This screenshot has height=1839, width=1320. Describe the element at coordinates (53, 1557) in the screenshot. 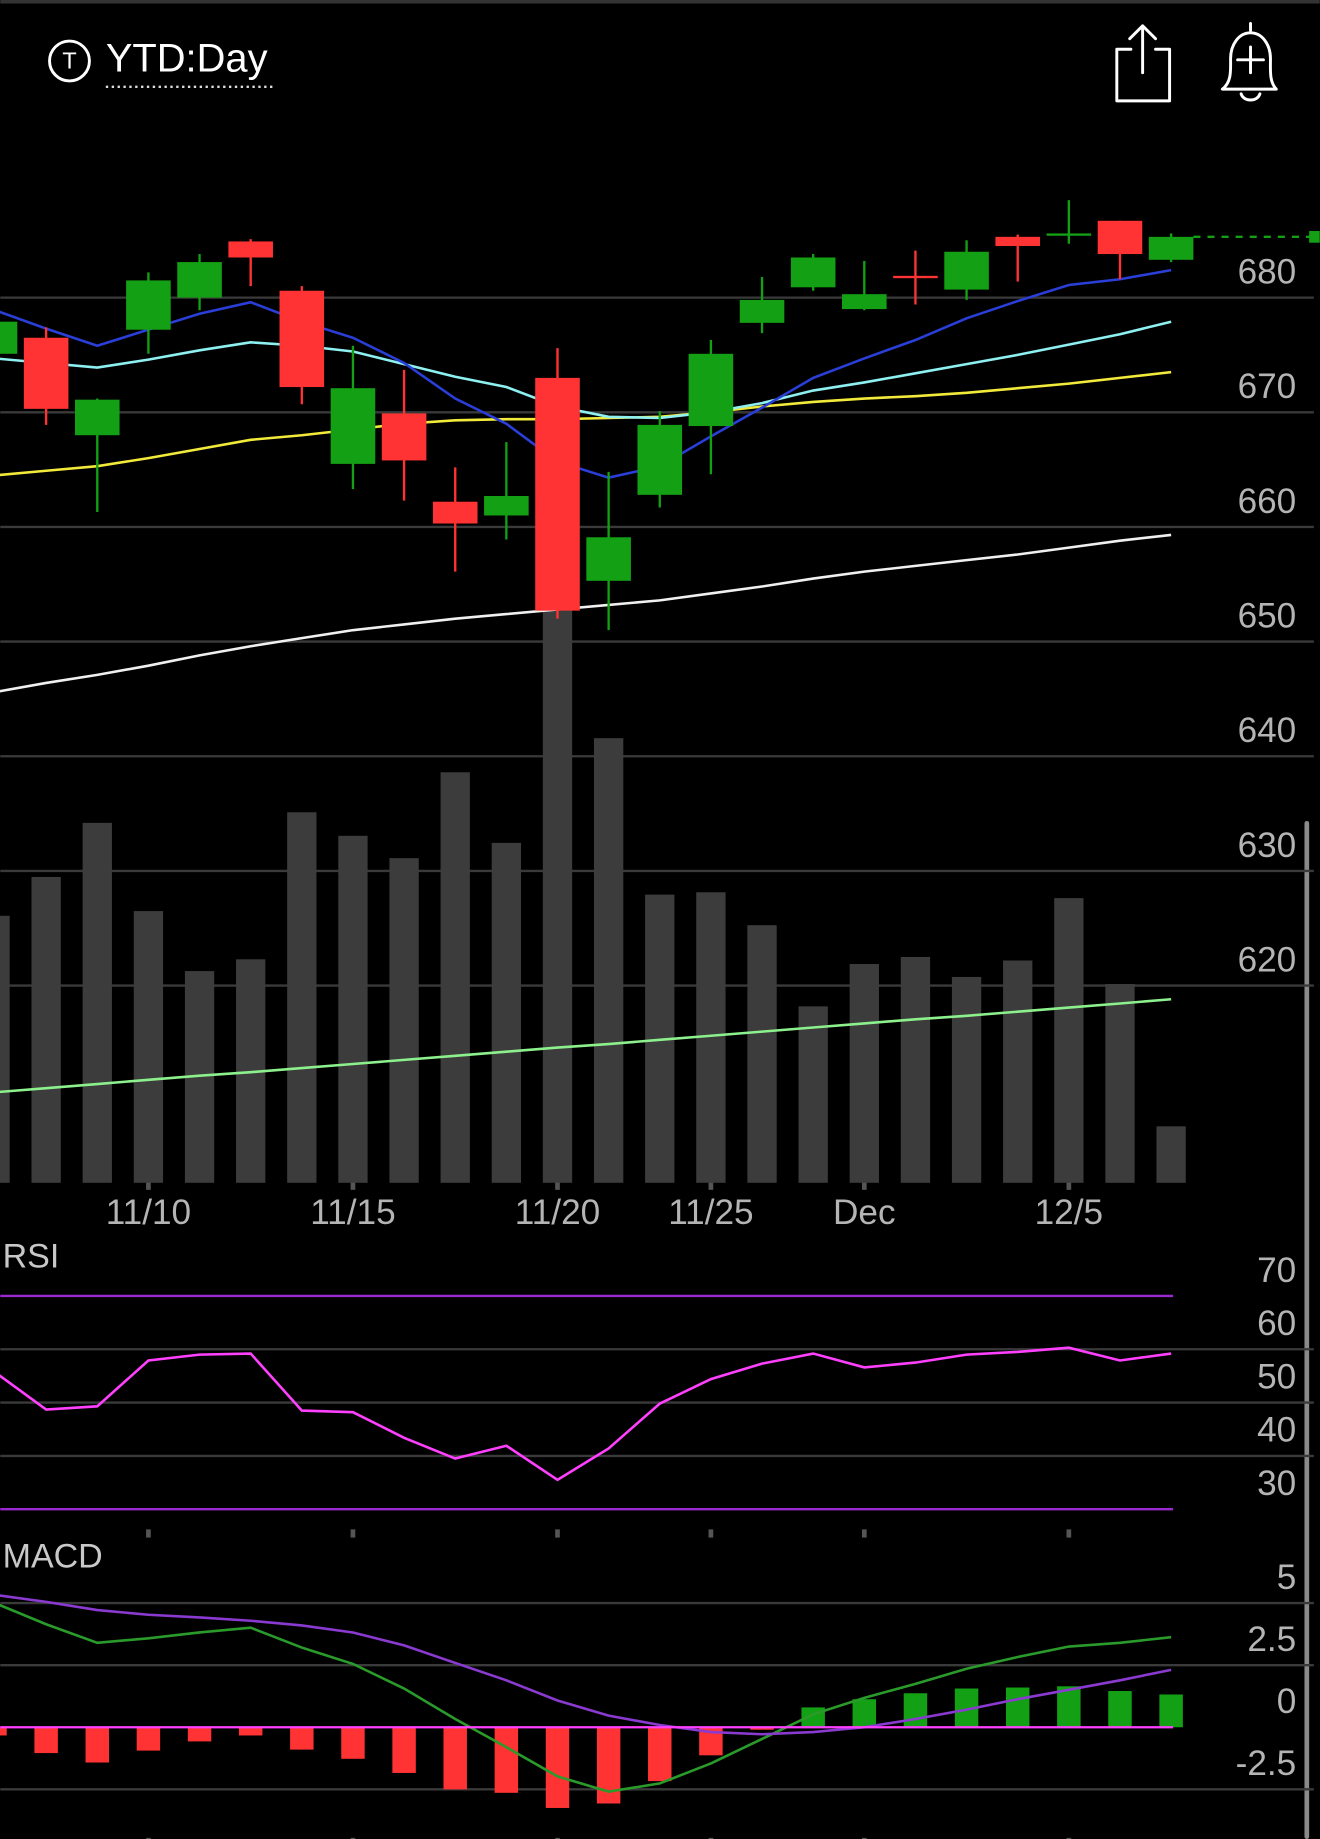

I see `macd-title: MACD` at that location.